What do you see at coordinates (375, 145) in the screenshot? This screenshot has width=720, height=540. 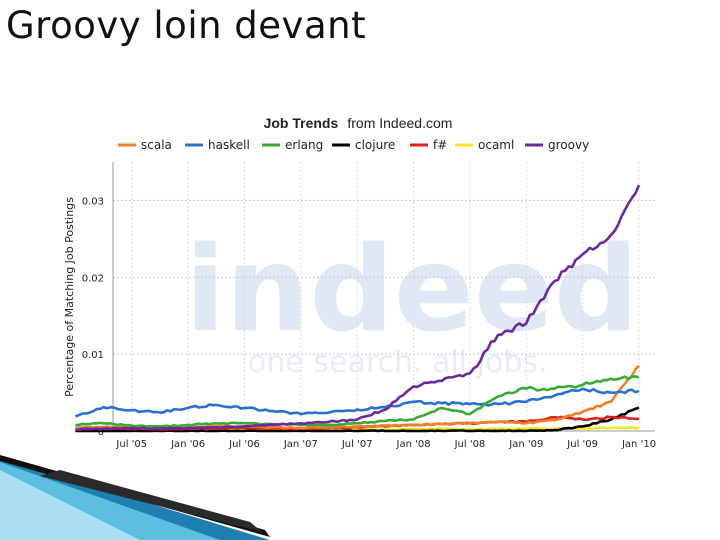 I see `legend-label: clojure` at bounding box center [375, 145].